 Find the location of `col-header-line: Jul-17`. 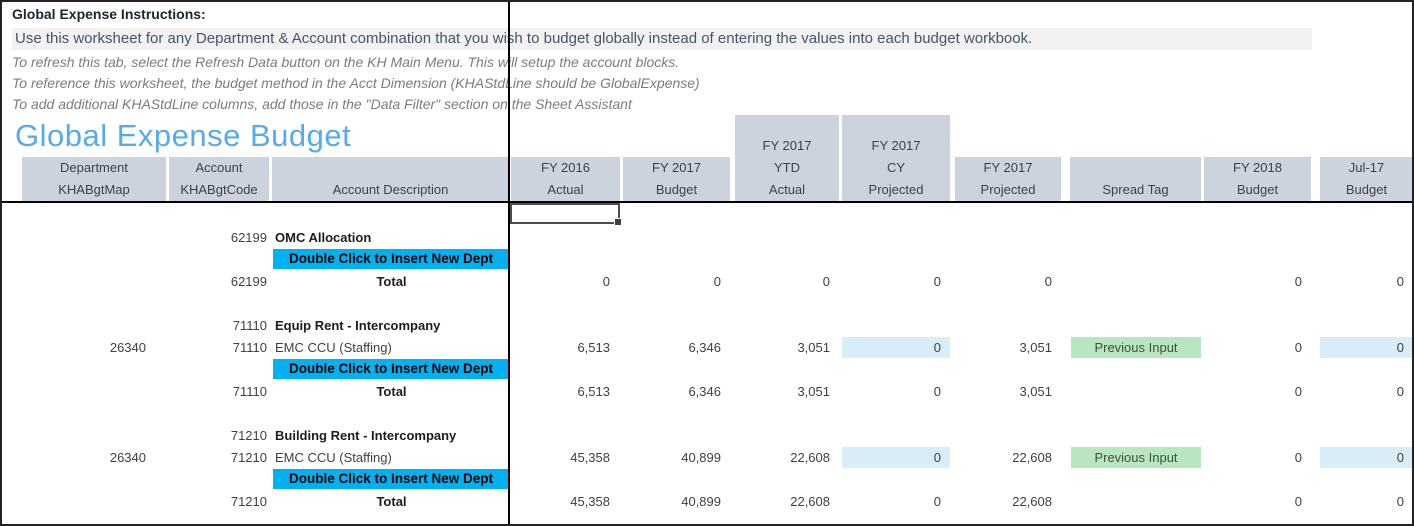

col-header-line: Jul-17 is located at coordinates (1366, 167).